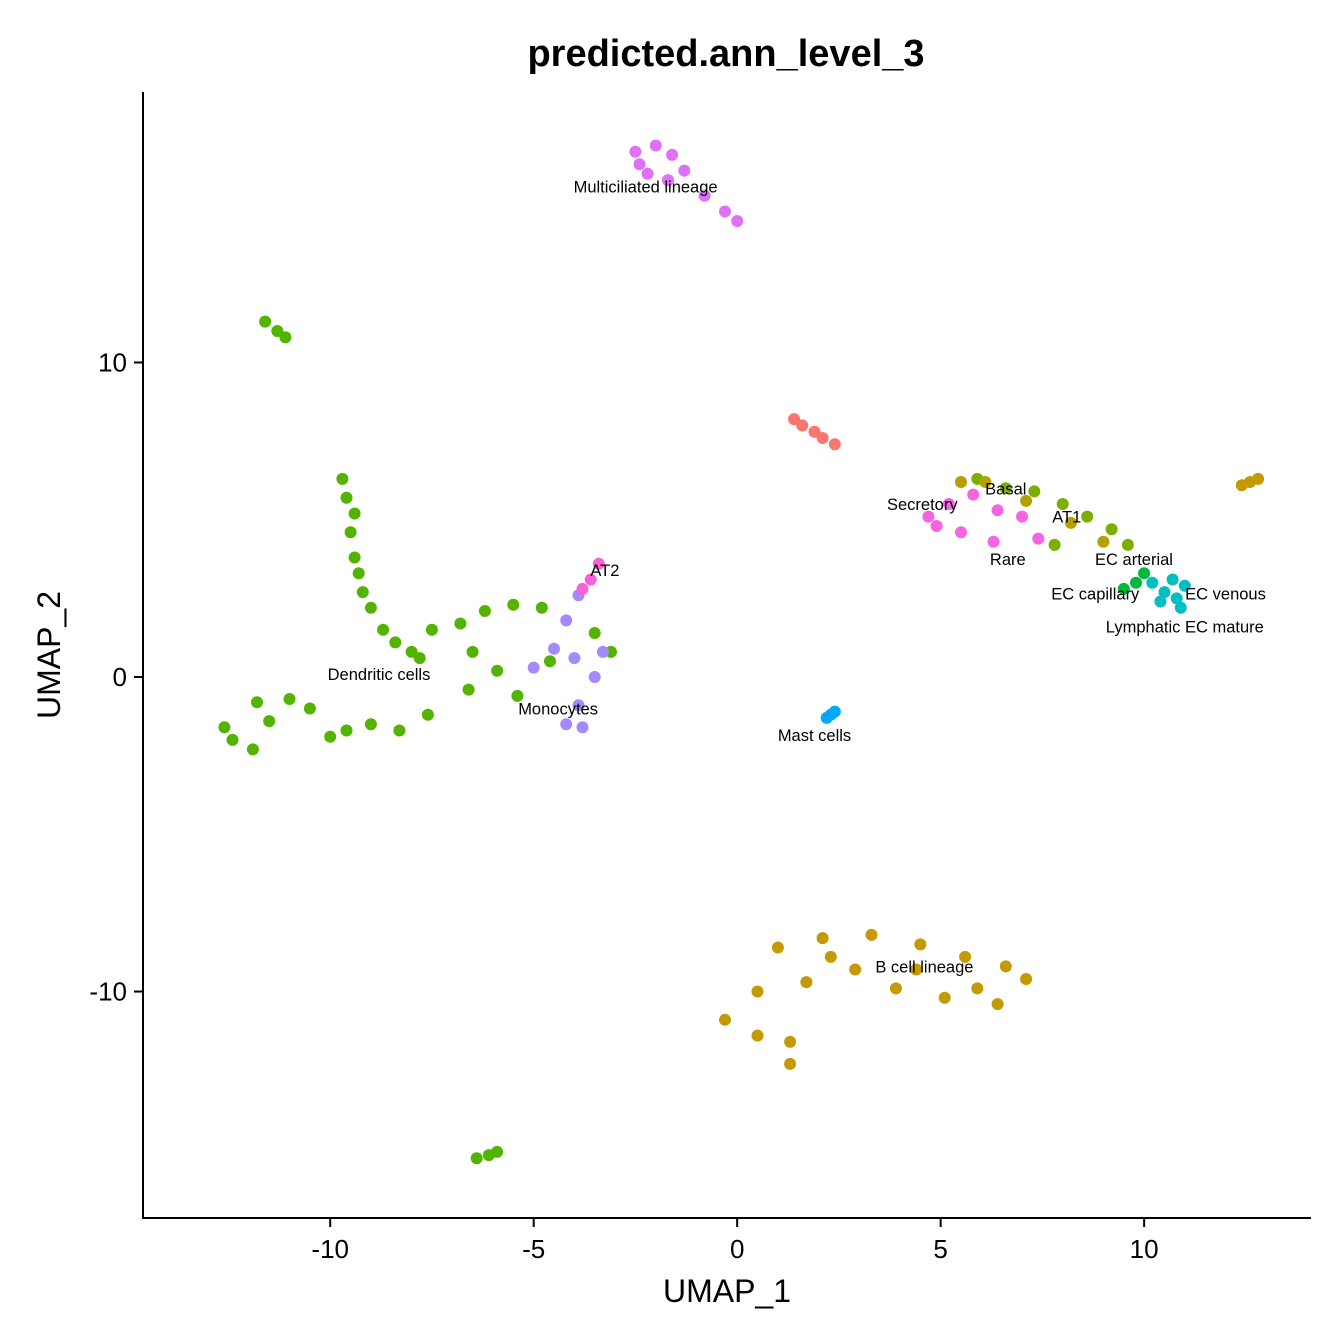 The image size is (1344, 1344). What do you see at coordinates (112, 362) in the screenshot?
I see `y-tick-label: 10` at bounding box center [112, 362].